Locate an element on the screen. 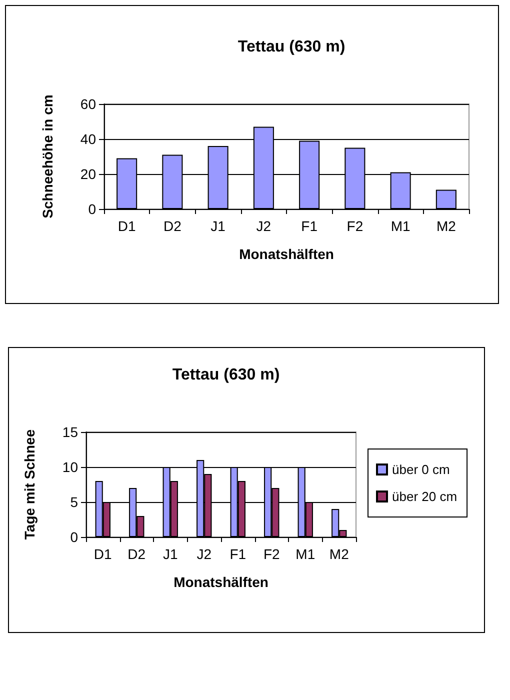  y-axis-title: Tage mit Schnee is located at coordinates (30, 484).